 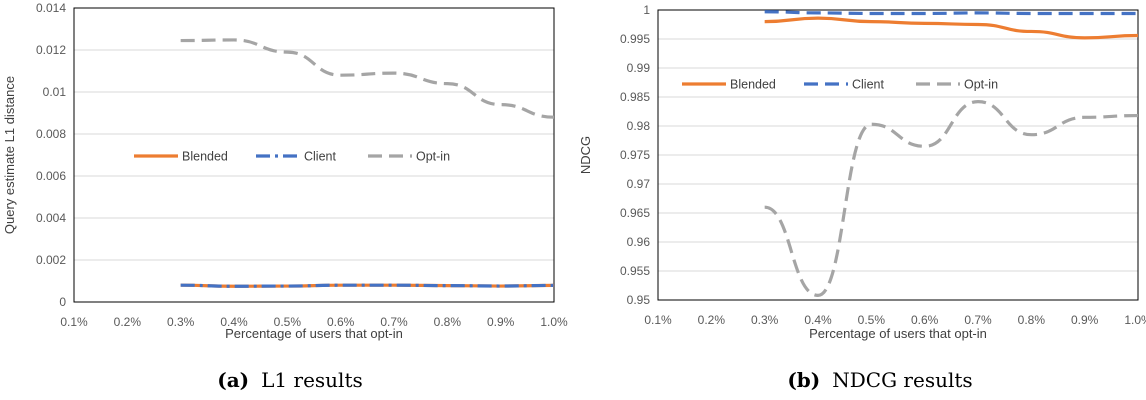 I want to click on legend-b: Blended Client Opt-in, so click(x=840, y=85).